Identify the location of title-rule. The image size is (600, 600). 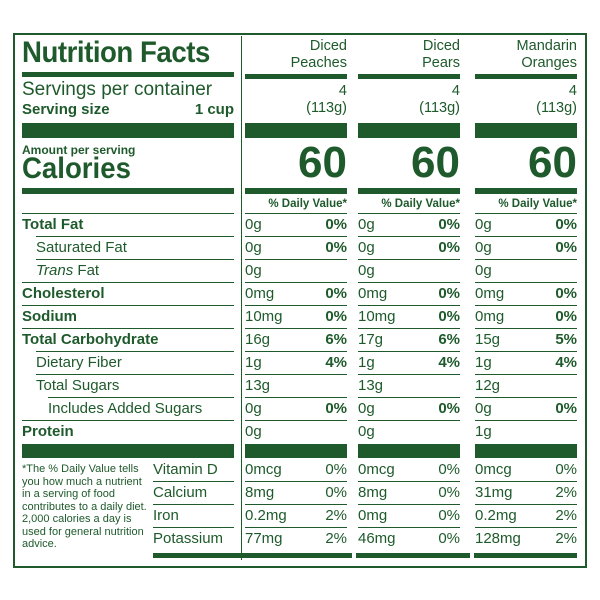
(128, 74).